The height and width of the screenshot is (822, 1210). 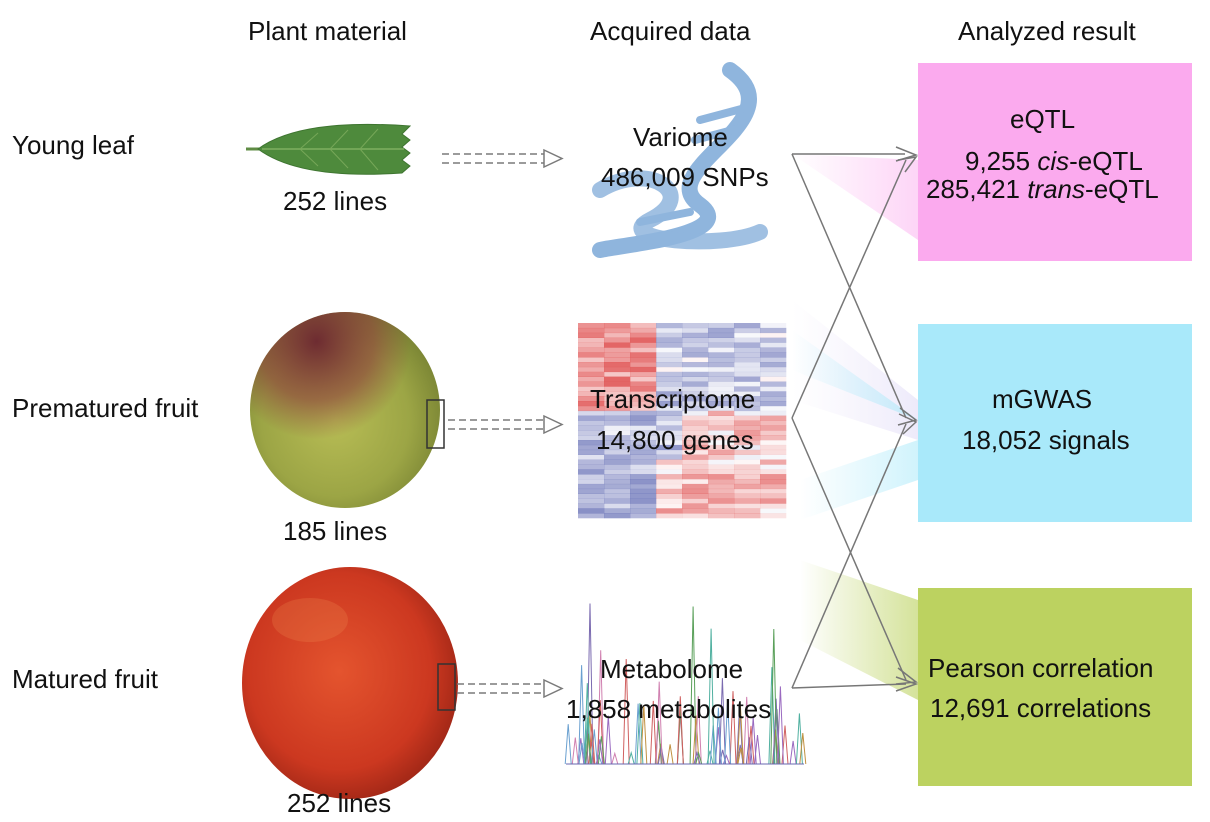 I want to click on mgwas-count: 18,052 signals, so click(x=1046, y=440).